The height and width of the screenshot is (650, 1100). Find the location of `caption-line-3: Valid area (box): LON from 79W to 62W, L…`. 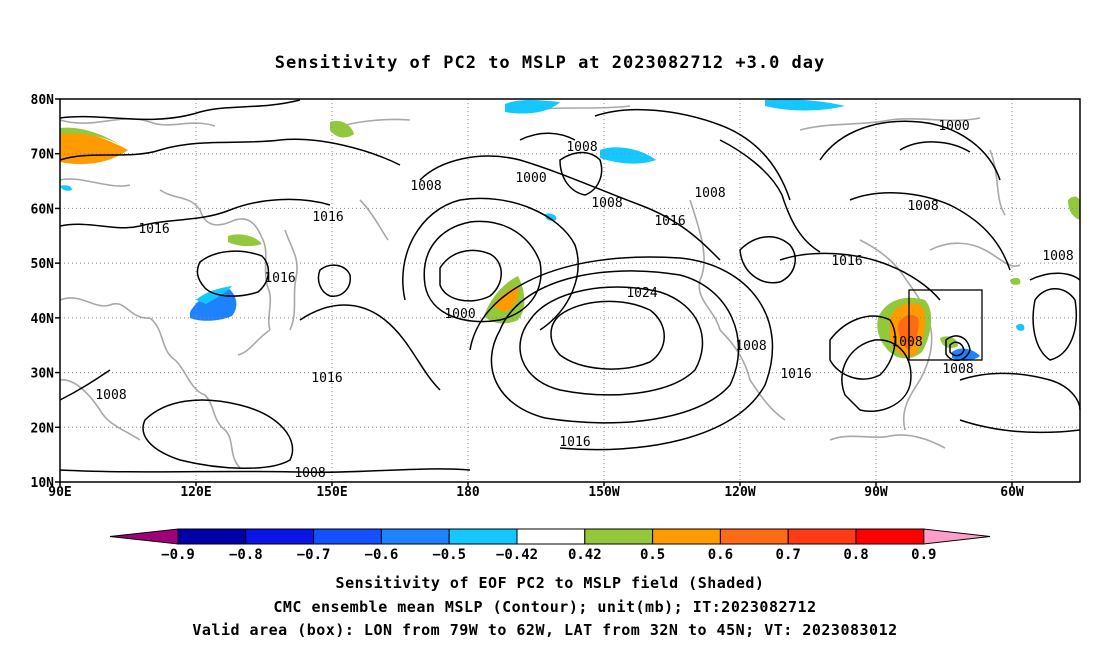

caption-line-3: Valid area (box): LON from 79W to 62W, L… is located at coordinates (544, 630).